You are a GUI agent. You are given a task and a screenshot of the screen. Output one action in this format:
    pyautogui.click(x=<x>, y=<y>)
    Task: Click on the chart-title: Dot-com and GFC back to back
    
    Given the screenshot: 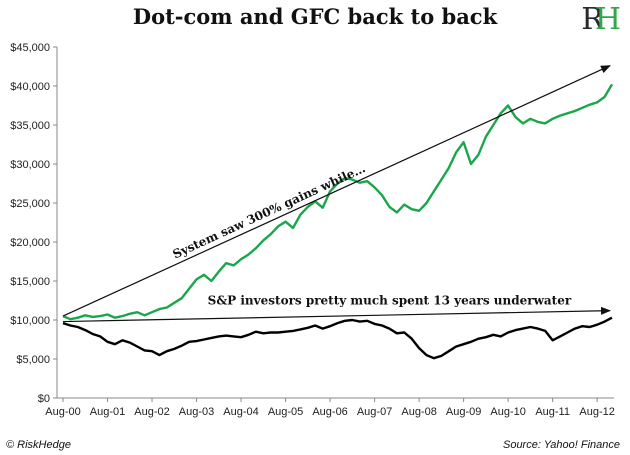 What is the action you would take?
    pyautogui.click(x=315, y=16)
    